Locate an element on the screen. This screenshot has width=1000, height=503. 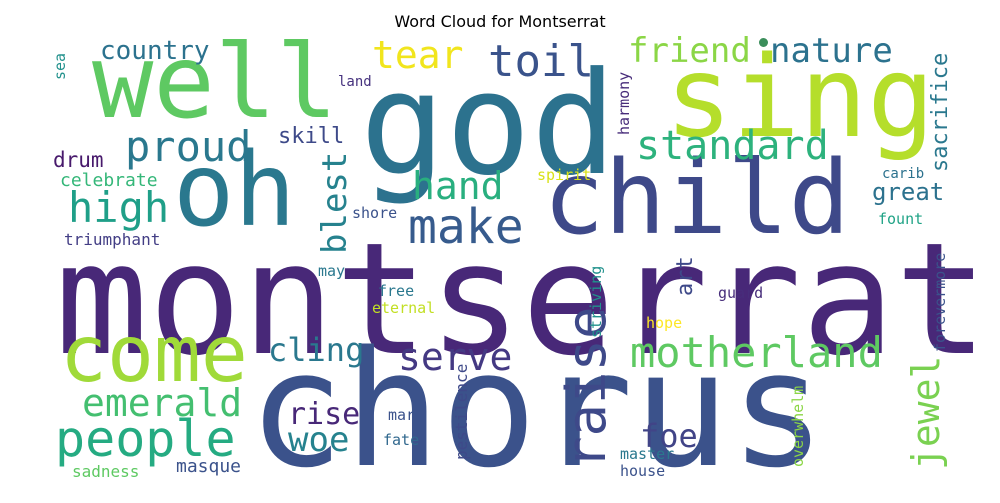
word-serve: serve is located at coordinates (455, 357).